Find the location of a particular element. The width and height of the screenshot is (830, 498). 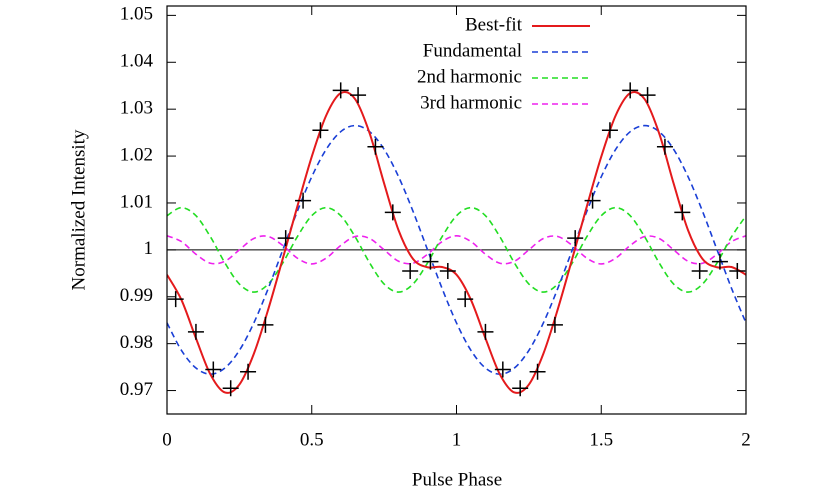

x-tick-label: 0 is located at coordinates (167, 439).